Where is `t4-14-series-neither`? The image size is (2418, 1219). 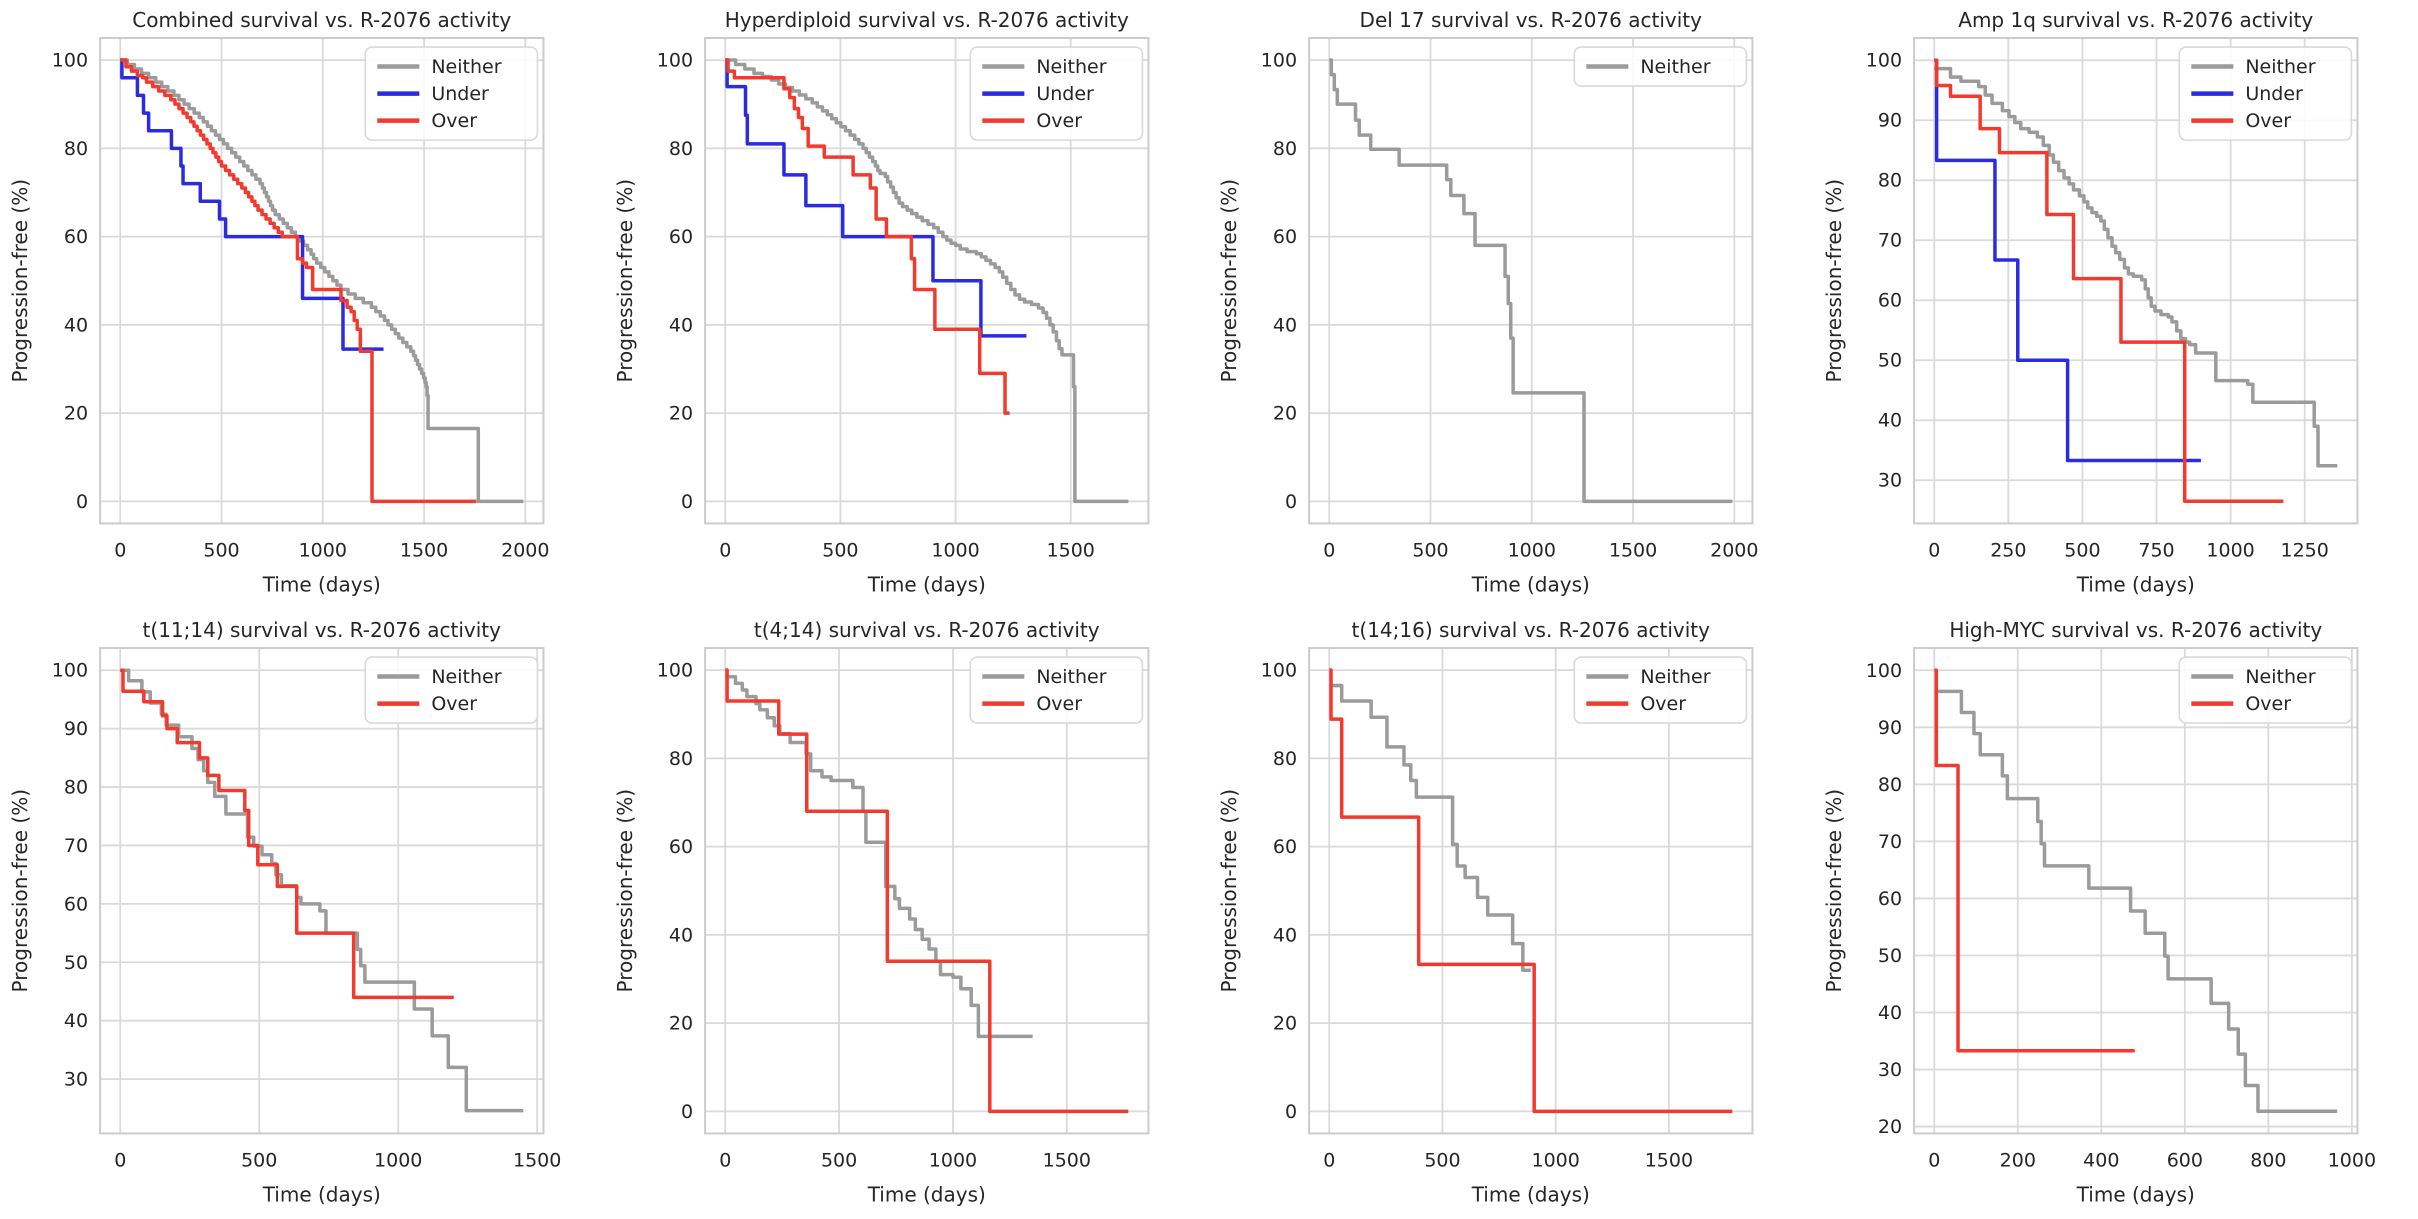
t4-14-series-neither is located at coordinates (878, 856).